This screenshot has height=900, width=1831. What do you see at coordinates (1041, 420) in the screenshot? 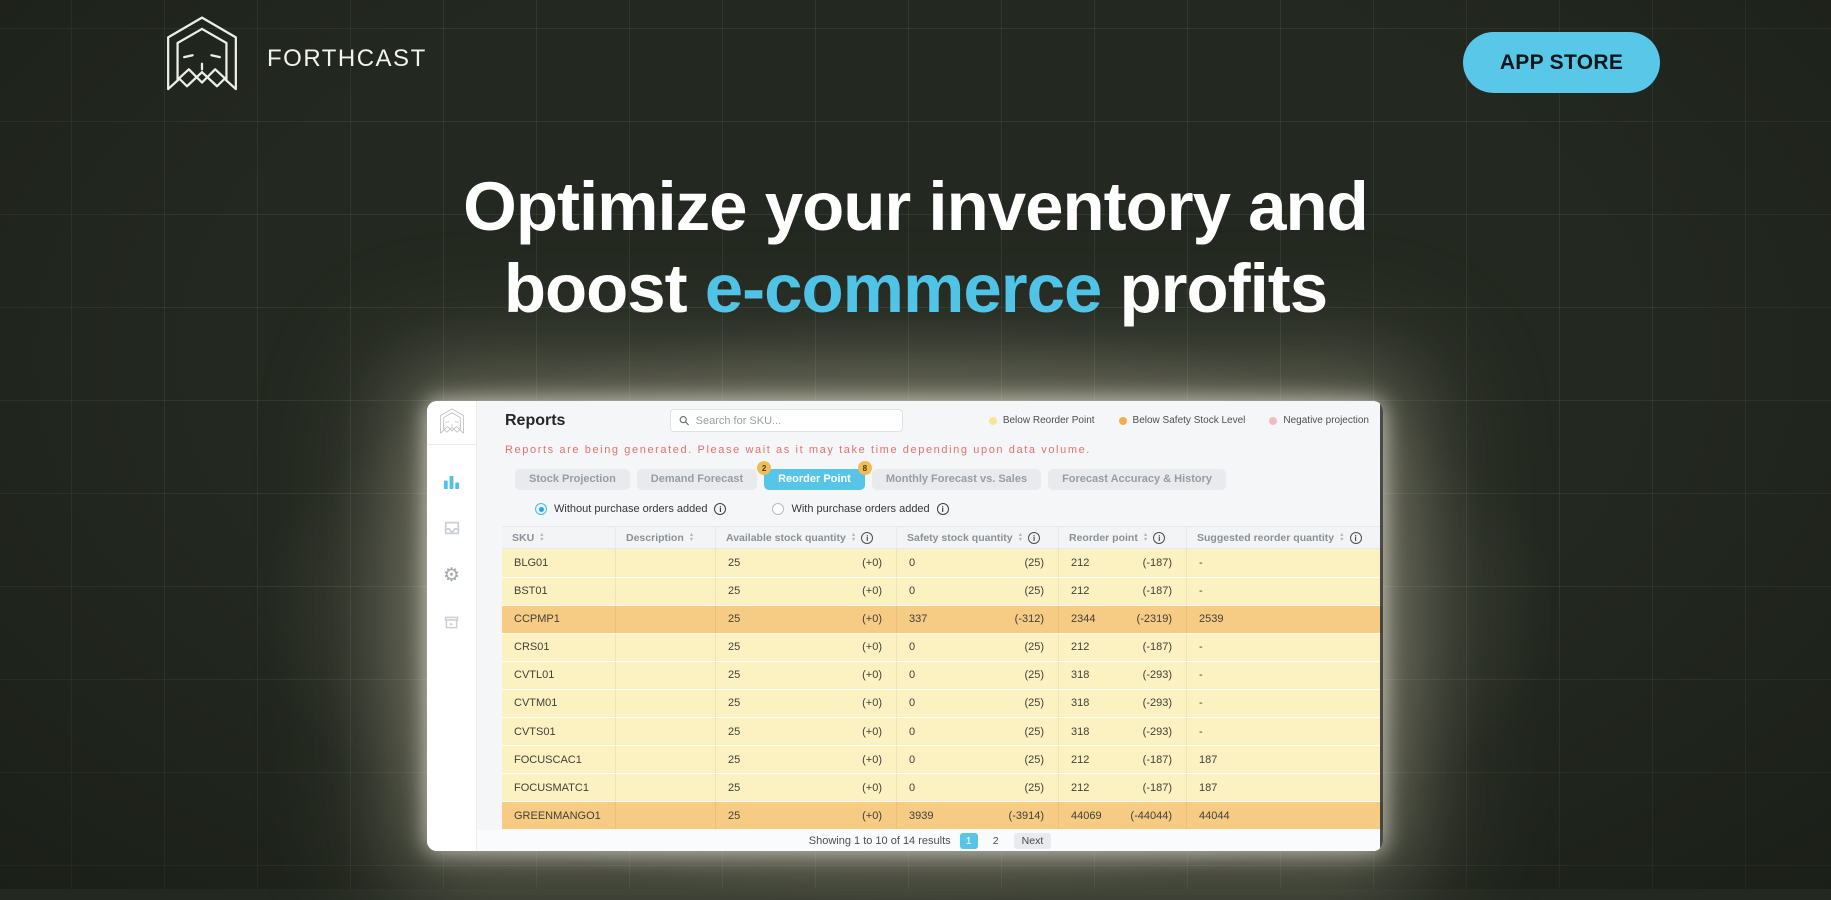
I see `legend-below-reorder-point: Below Reorder Point` at bounding box center [1041, 420].